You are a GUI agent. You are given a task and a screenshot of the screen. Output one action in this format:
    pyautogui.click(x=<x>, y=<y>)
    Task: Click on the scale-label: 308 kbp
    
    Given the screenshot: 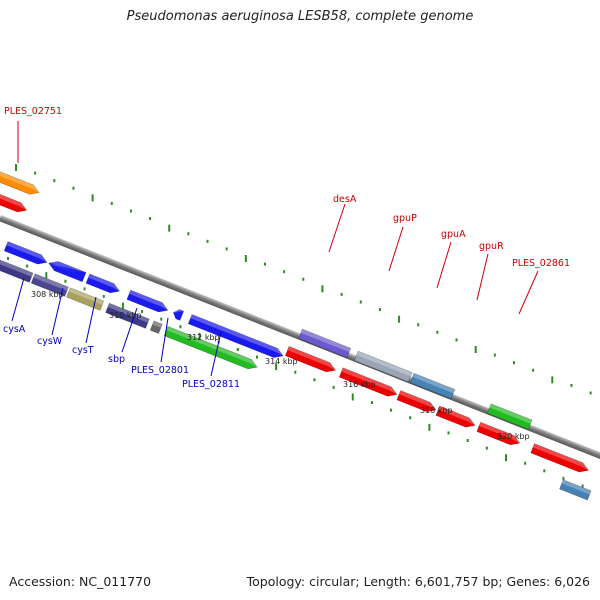 What is the action you would take?
    pyautogui.click(x=47, y=294)
    